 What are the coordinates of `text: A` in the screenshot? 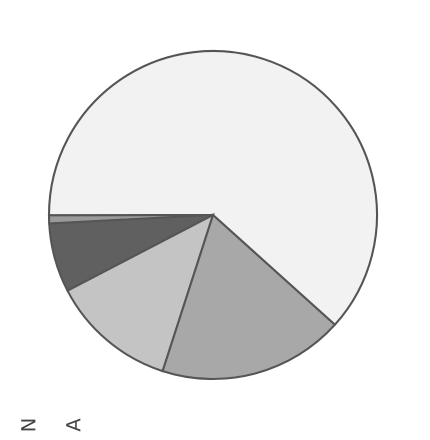 It's located at (73, 425).